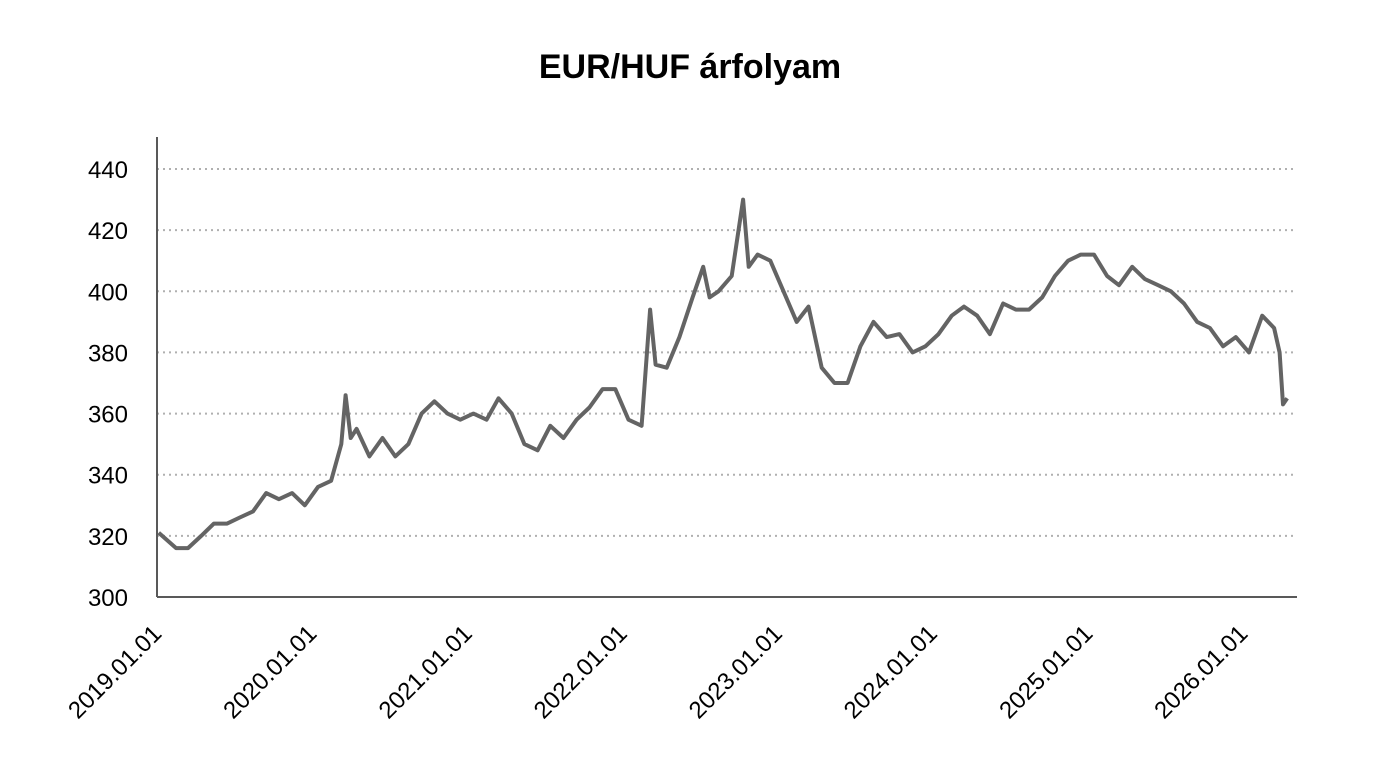  Describe the element at coordinates (108, 415) in the screenshot. I see `y-tick-label: 360` at that location.